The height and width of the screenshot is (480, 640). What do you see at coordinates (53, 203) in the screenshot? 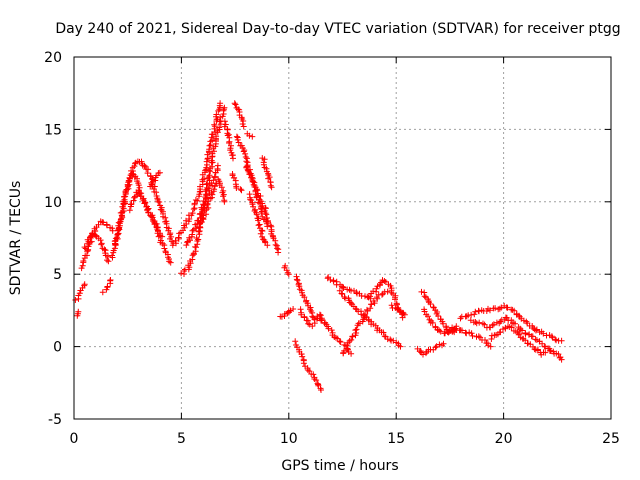
I see `y-tick-label: 10` at bounding box center [53, 203].